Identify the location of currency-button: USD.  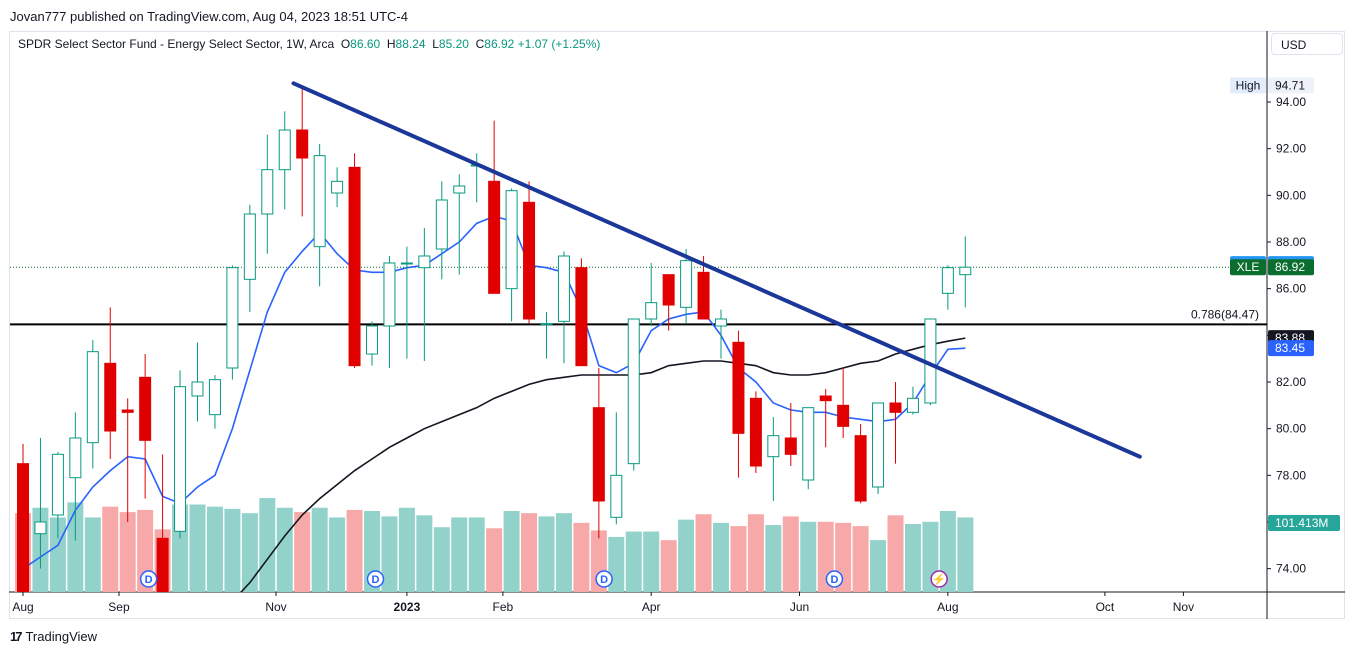
(1307, 44).